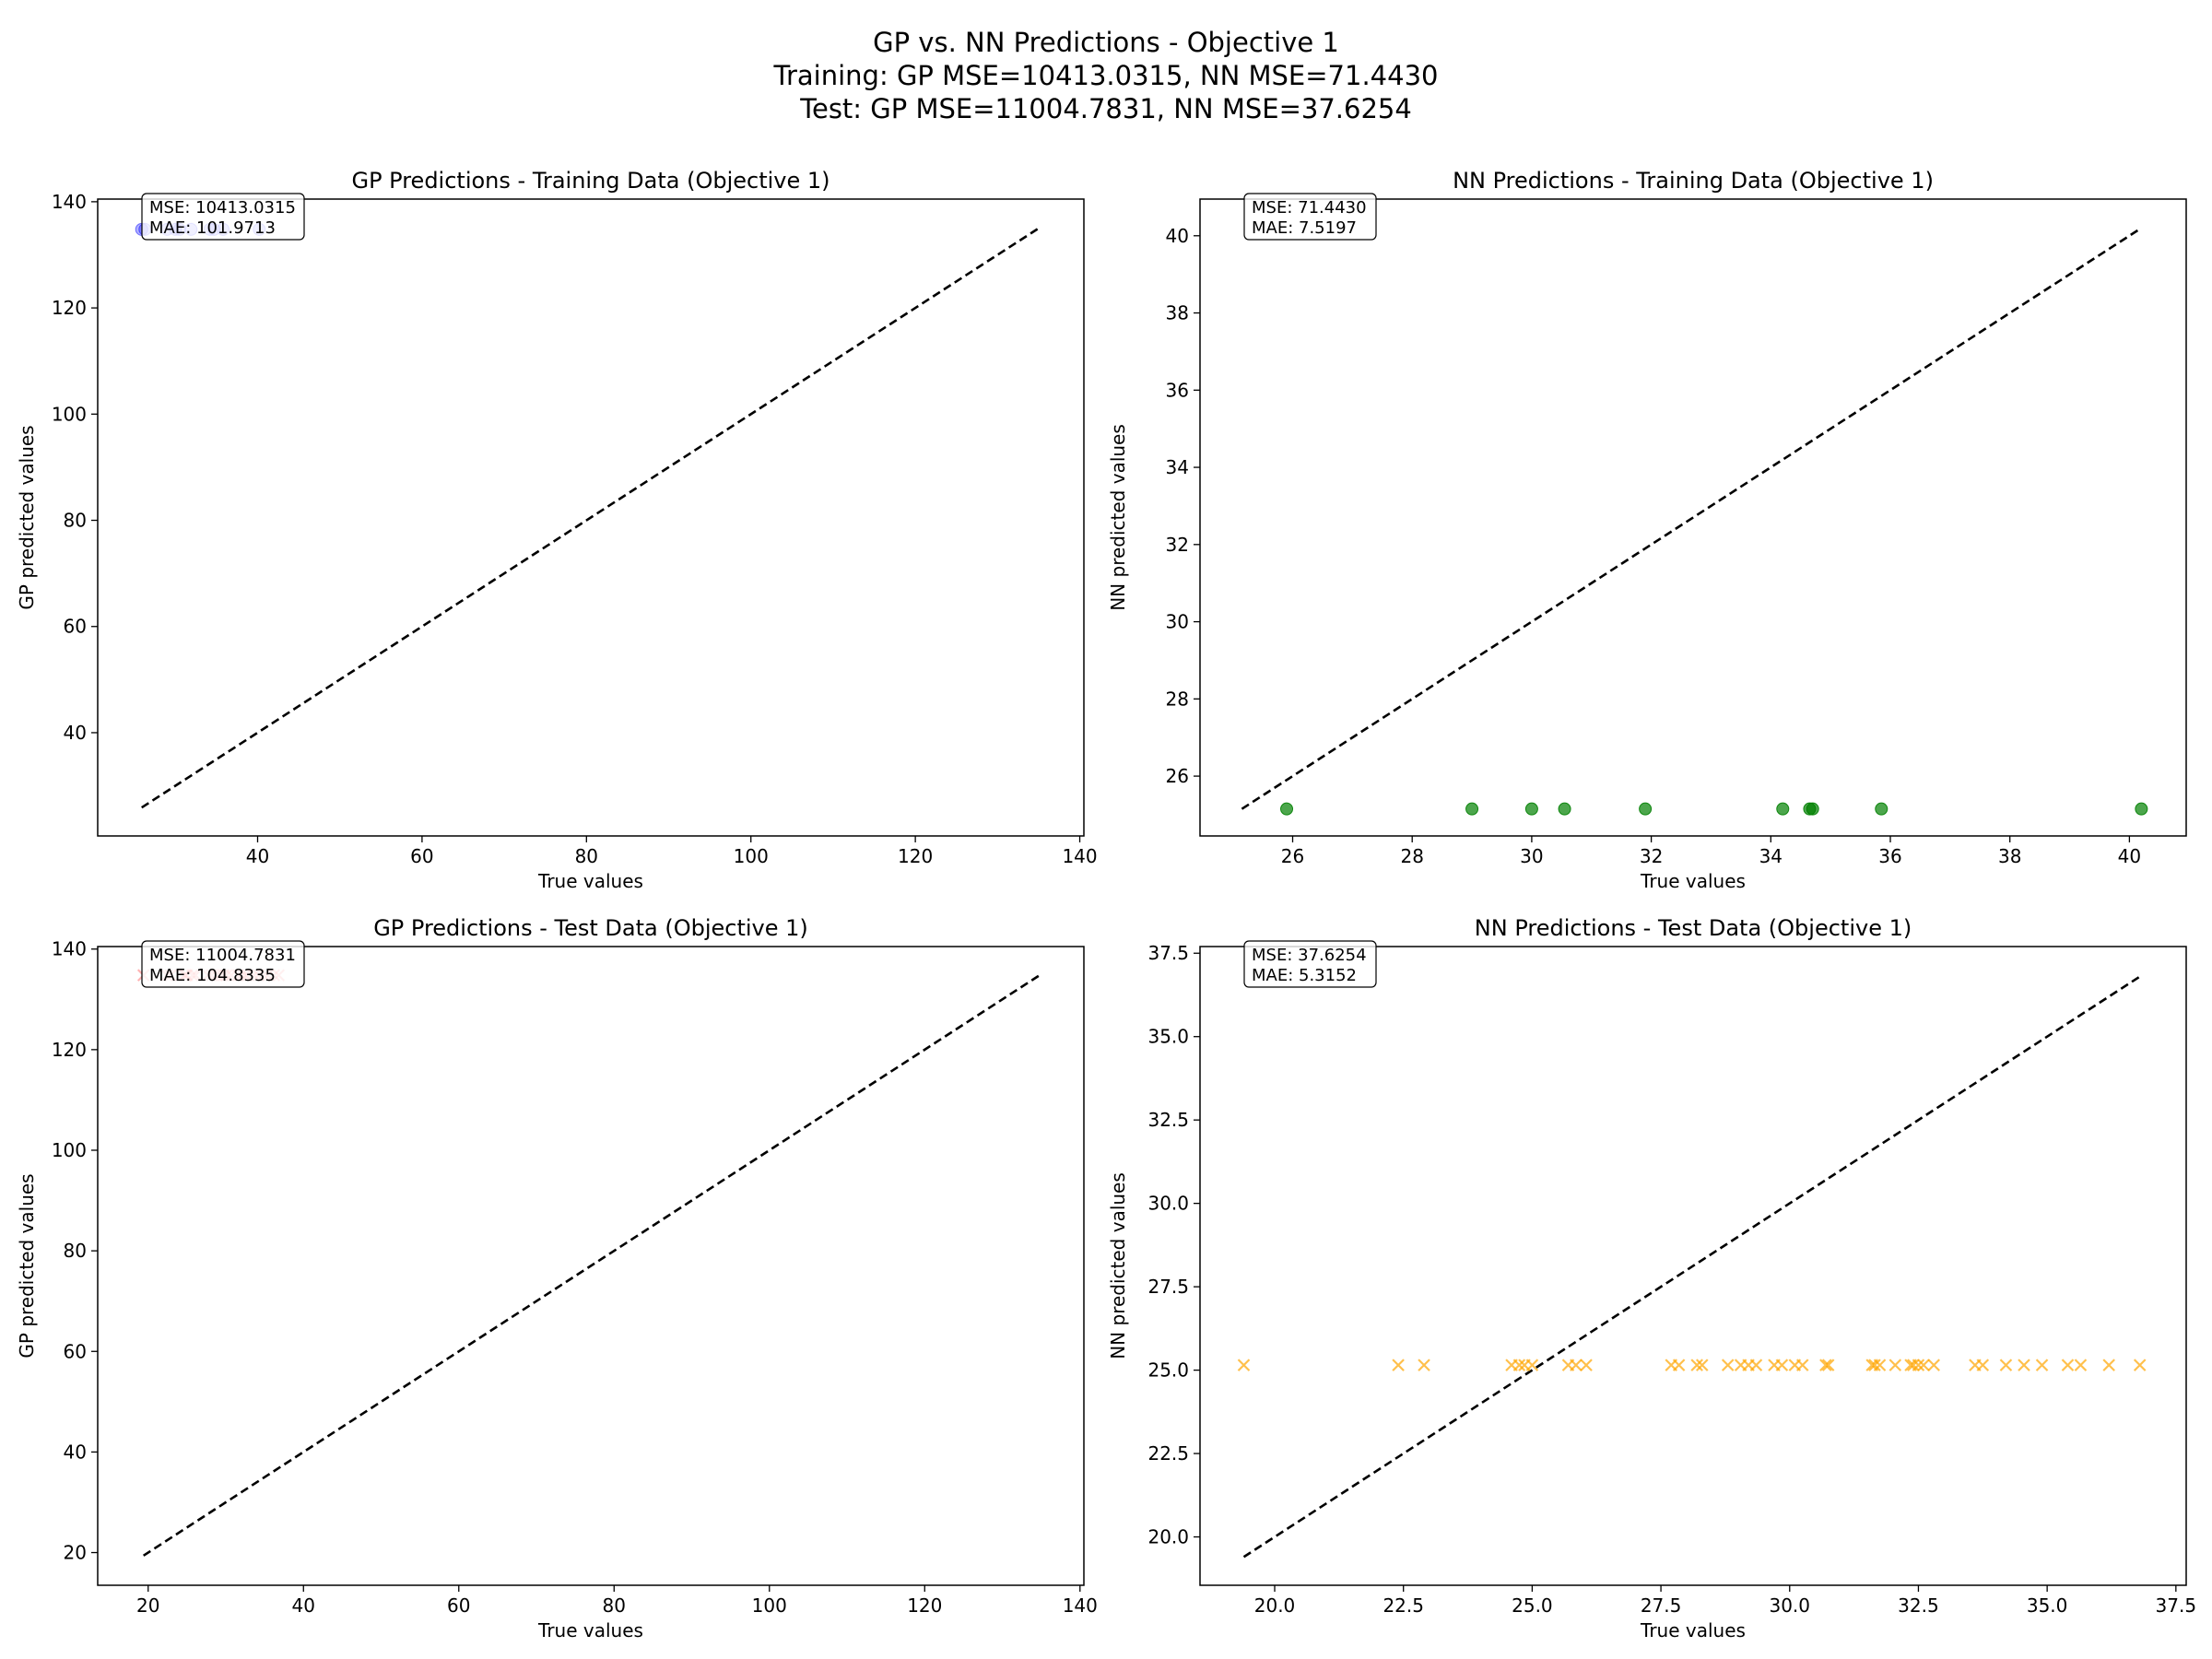 The width and height of the screenshot is (2212, 1659). Describe the element at coordinates (1118, 517) in the screenshot. I see `y-axis-label: NN predicted values` at that location.